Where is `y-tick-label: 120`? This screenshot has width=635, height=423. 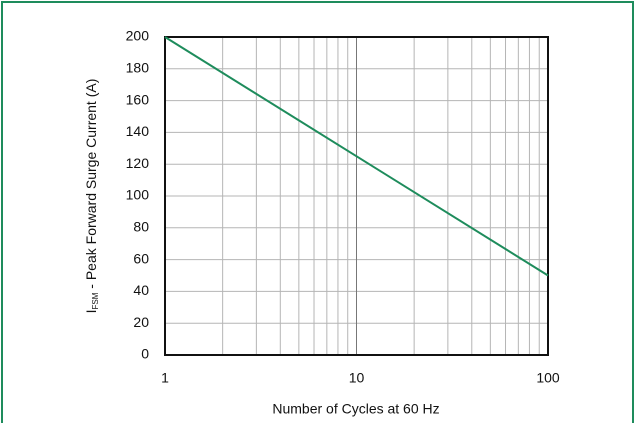 y-tick-label: 120 is located at coordinates (138, 163).